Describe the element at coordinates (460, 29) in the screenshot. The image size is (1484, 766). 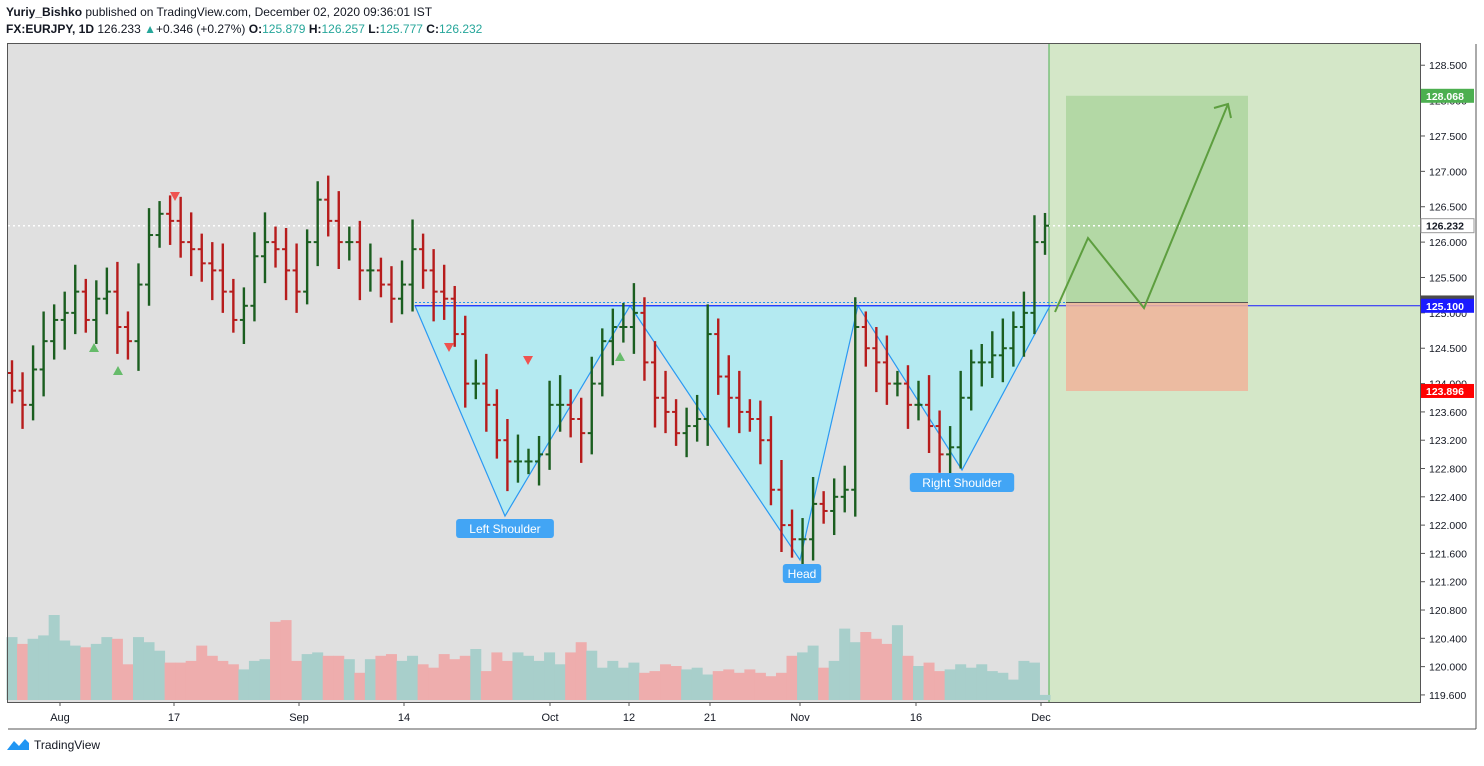
I see `close-value: 126.232` at that location.